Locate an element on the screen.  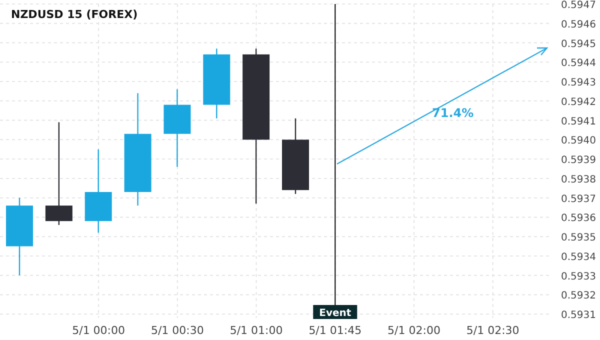
y-tick-label: 0.5933 is located at coordinates (578, 276).